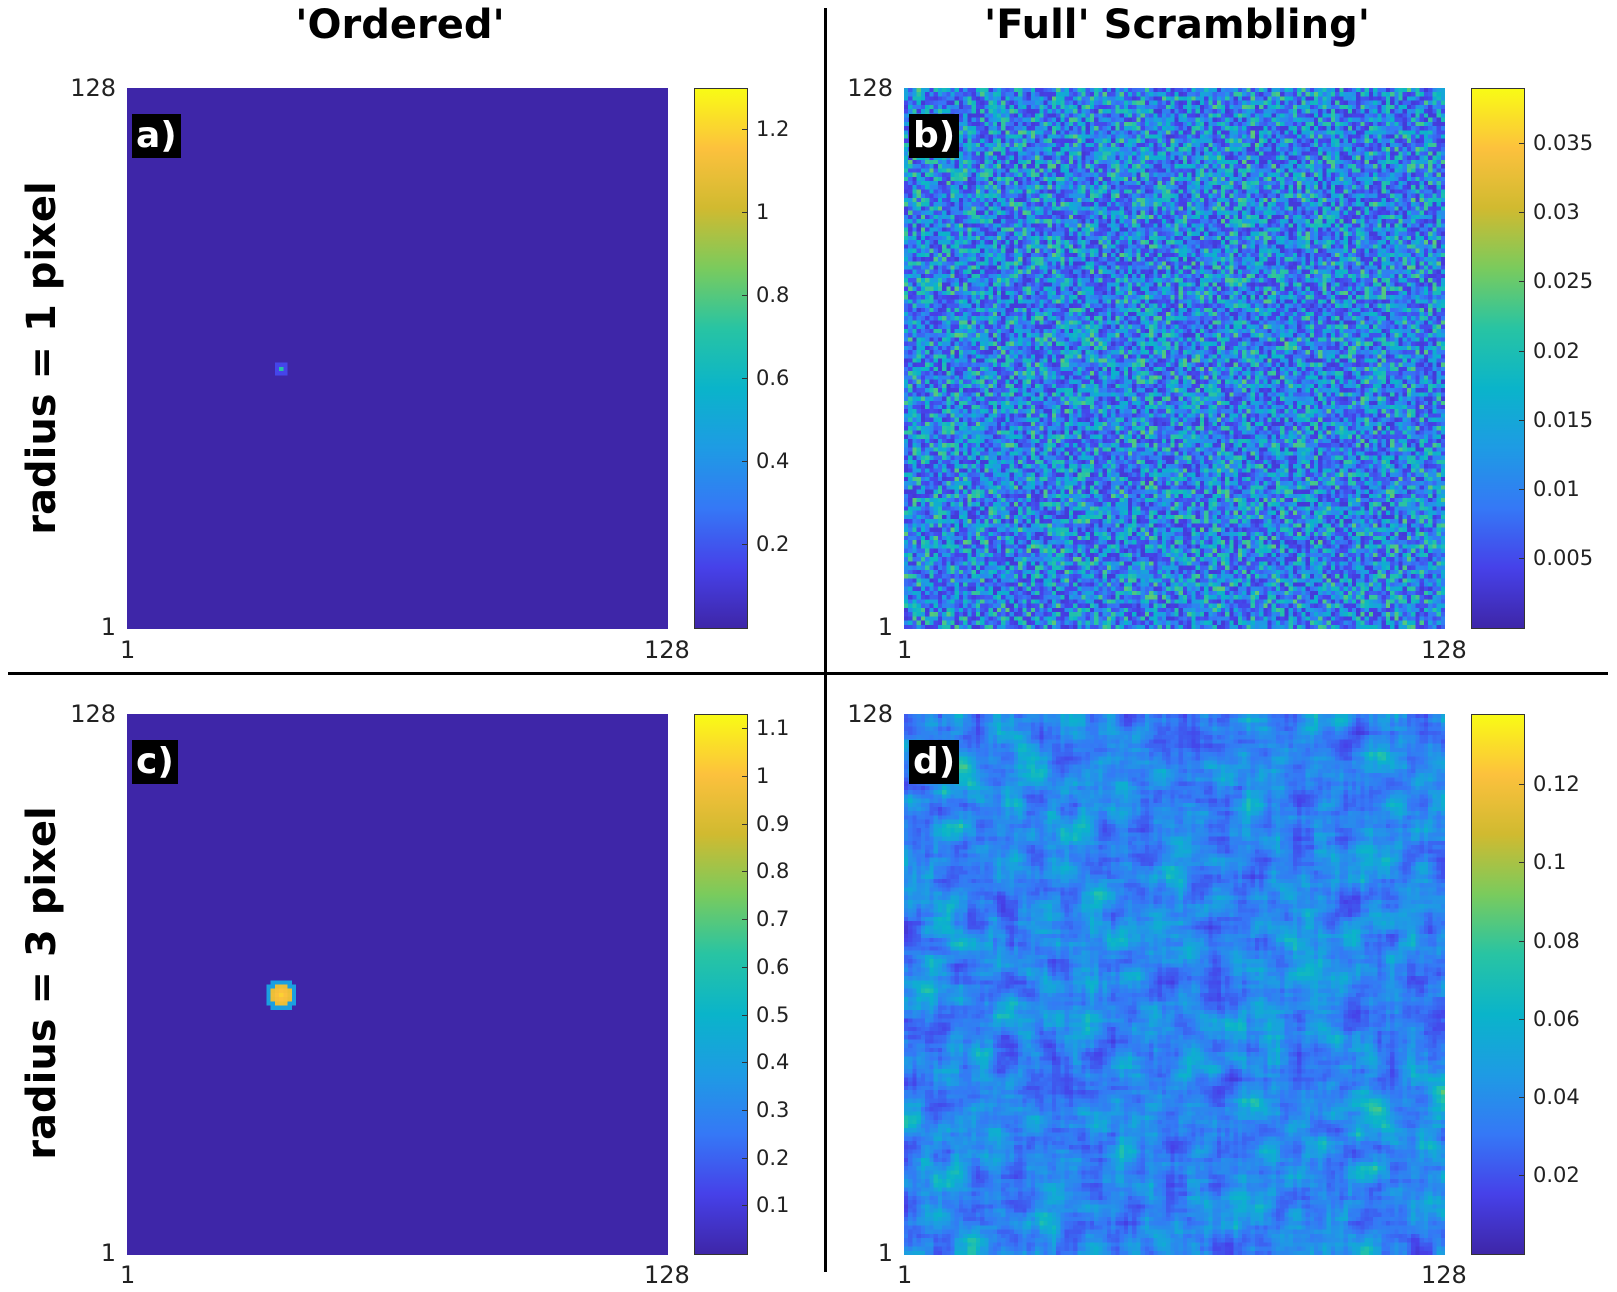  What do you see at coordinates (870, 88) in the screenshot?
I see `y-tick-top-b: 128` at bounding box center [870, 88].